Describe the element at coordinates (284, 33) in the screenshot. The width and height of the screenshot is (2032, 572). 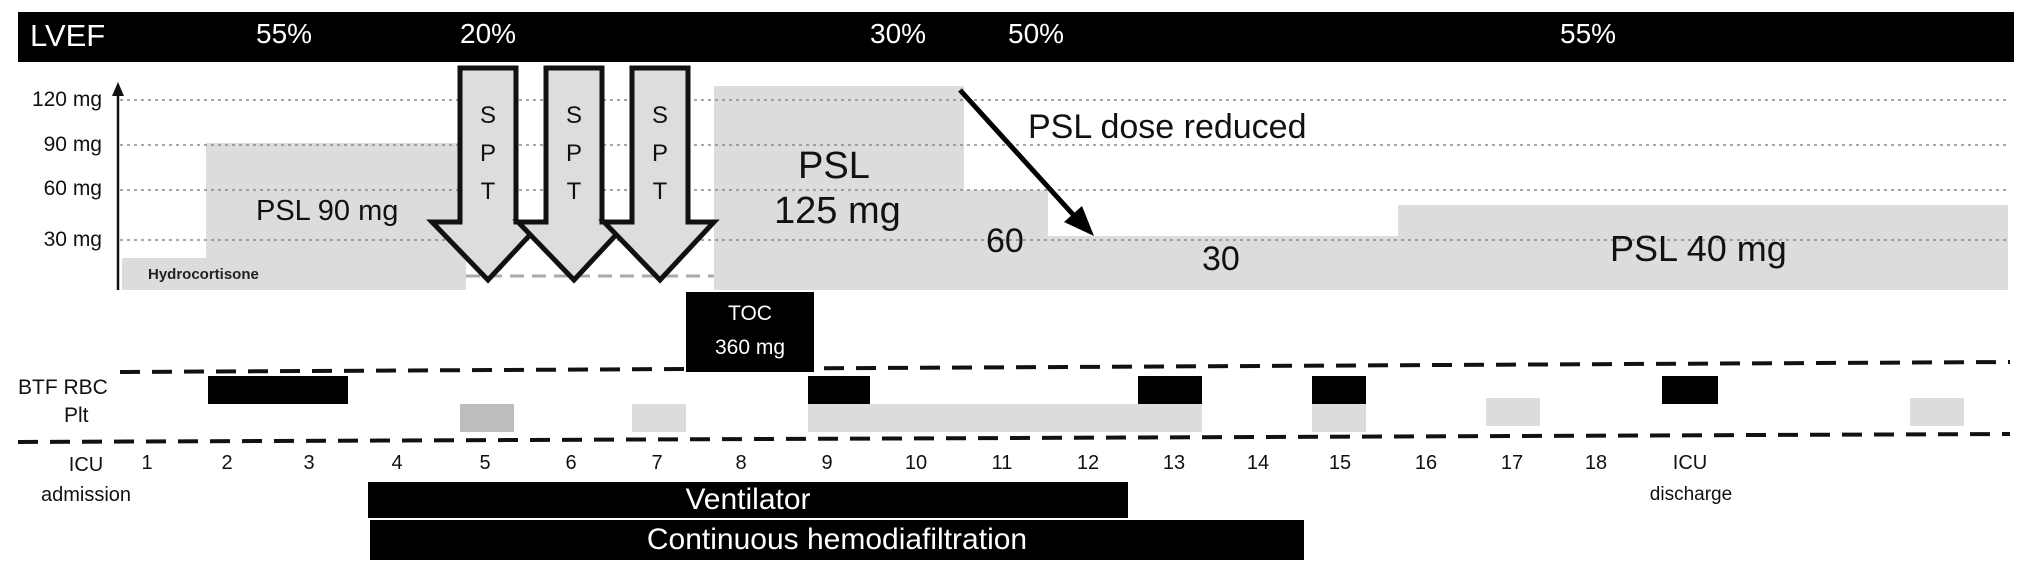
I see `lvef-value-day1: 55%` at that location.